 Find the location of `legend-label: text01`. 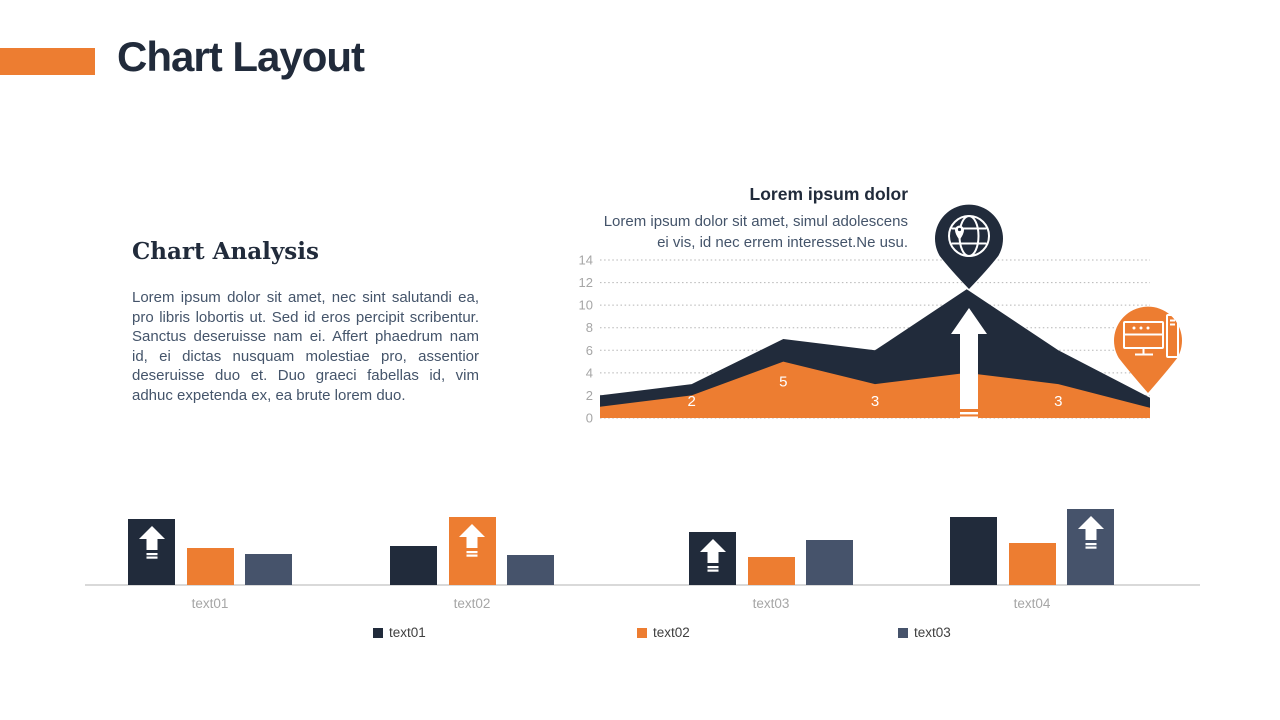

legend-label: text01 is located at coordinates (407, 632).